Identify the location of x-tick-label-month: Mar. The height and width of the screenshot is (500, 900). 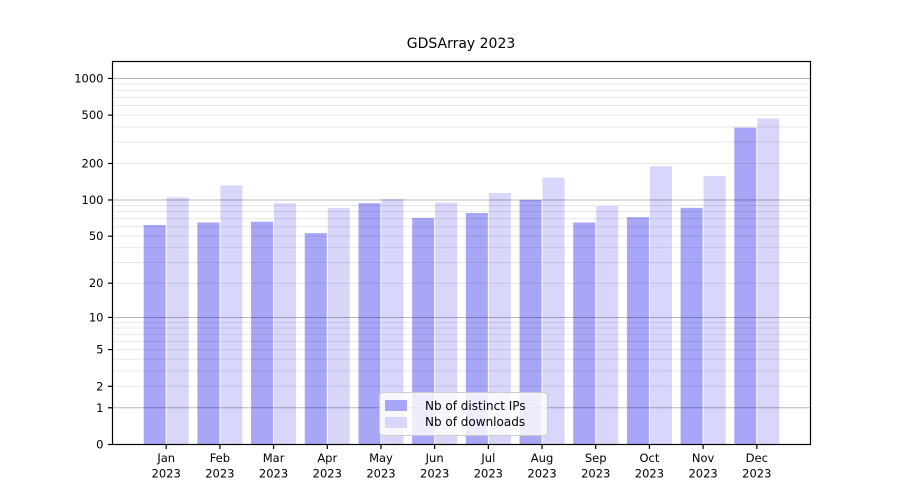
(274, 458).